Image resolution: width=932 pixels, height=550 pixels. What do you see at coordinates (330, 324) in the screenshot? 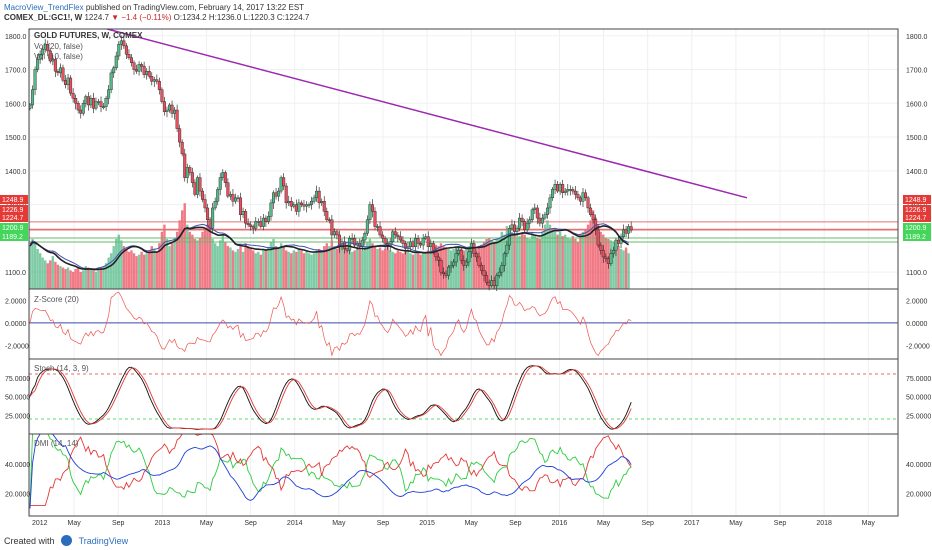
I see `zscore-line` at bounding box center [330, 324].